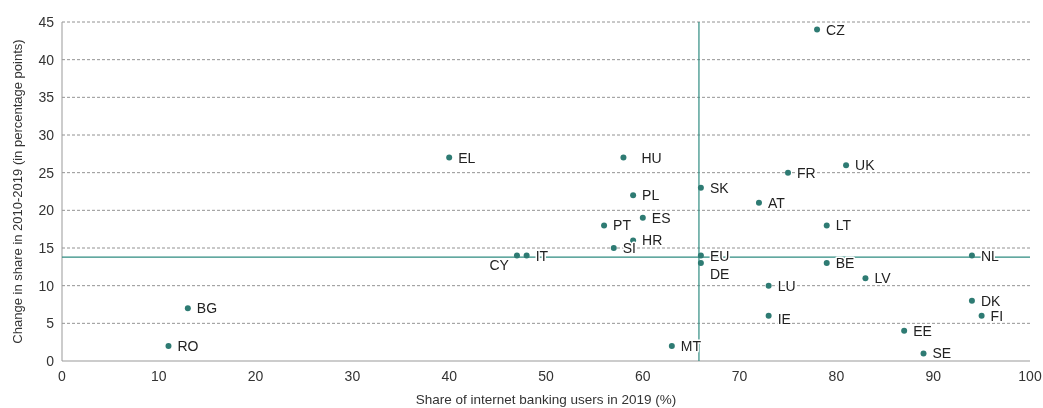 The width and height of the screenshot is (1043, 408). Describe the element at coordinates (255, 376) in the screenshot. I see `x-tick-label: 20` at that location.